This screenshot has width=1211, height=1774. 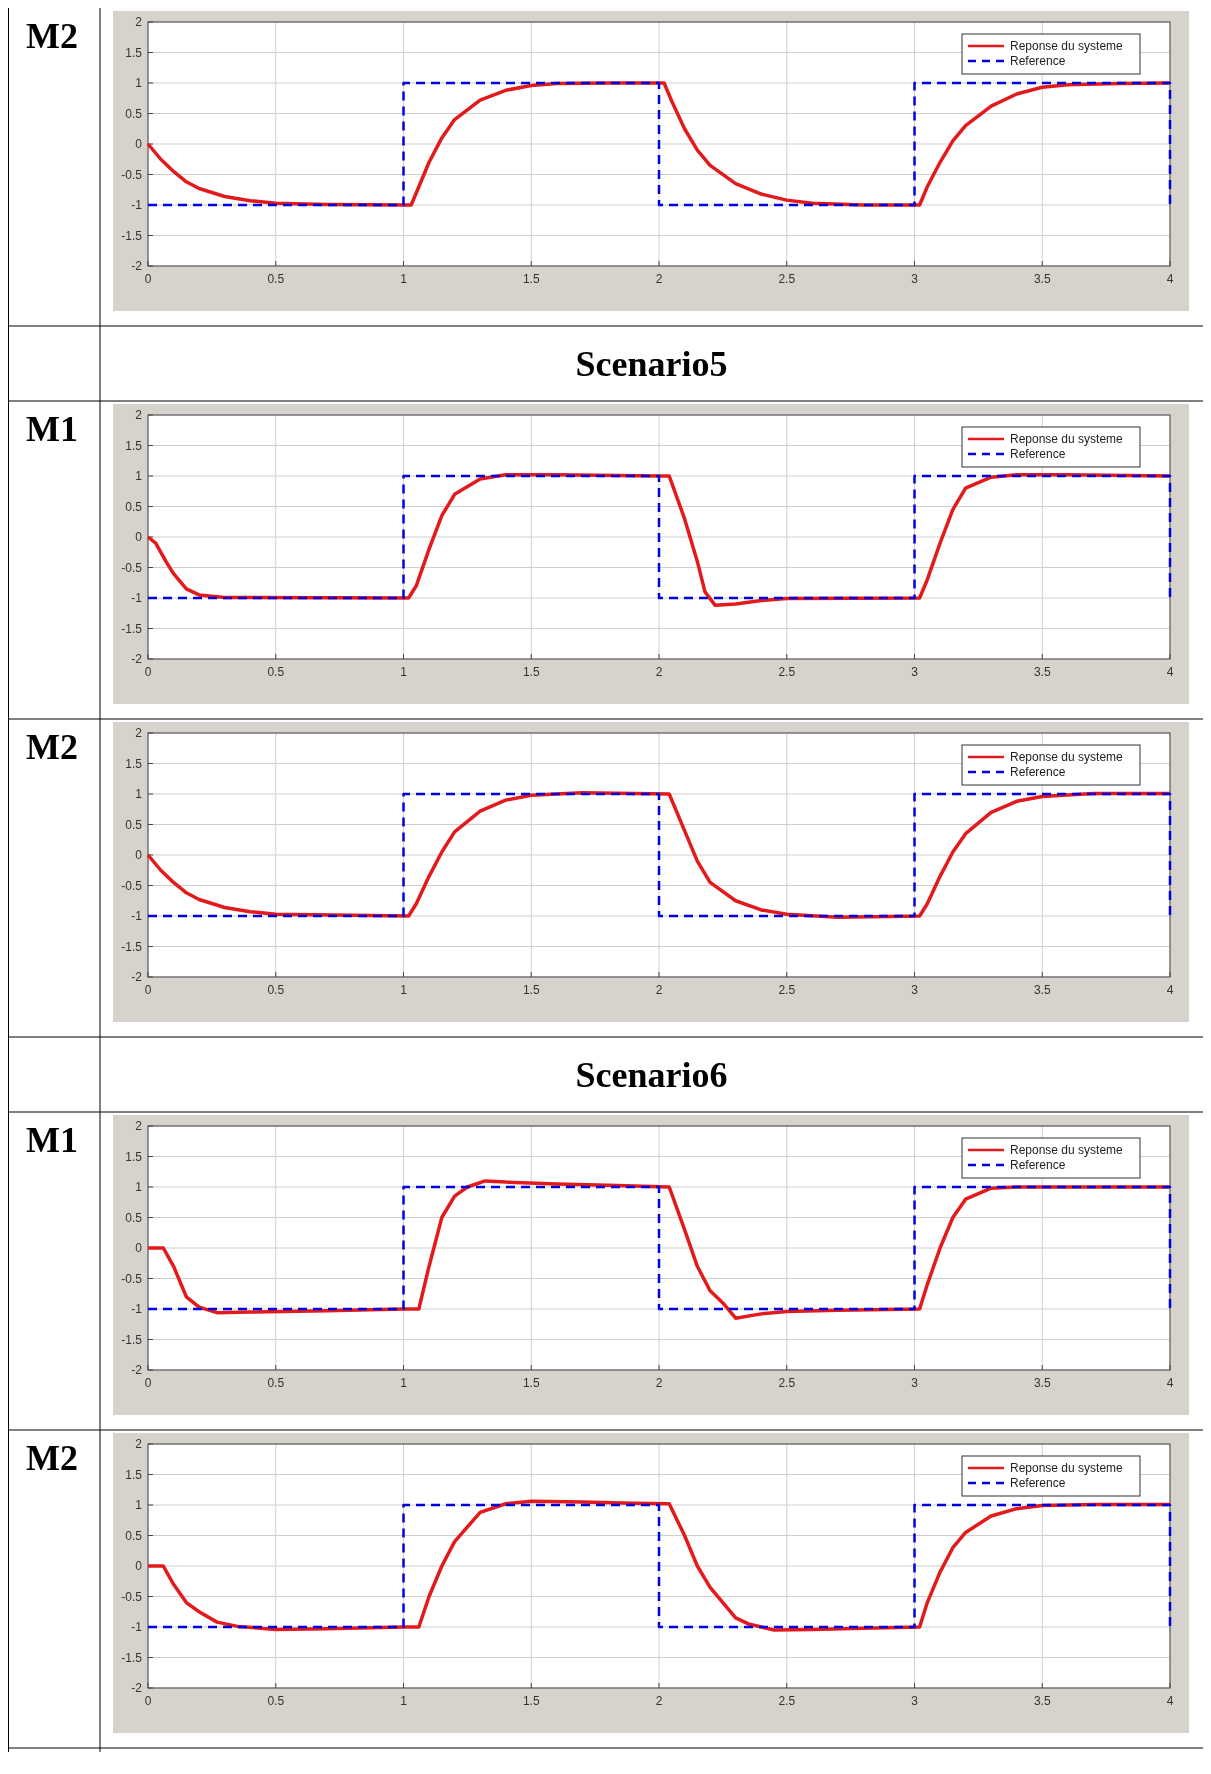 I want to click on chart-subtitle: Scenario6, so click(x=651, y=1074).